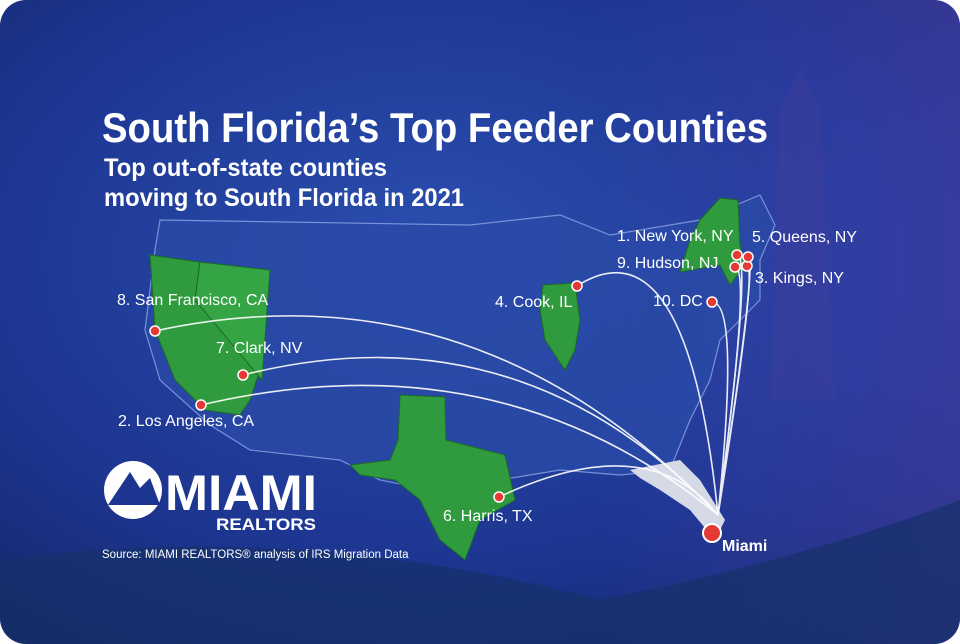  What do you see at coordinates (186, 421) in the screenshot?
I see `county-label: 2. Los Angeles, CA` at bounding box center [186, 421].